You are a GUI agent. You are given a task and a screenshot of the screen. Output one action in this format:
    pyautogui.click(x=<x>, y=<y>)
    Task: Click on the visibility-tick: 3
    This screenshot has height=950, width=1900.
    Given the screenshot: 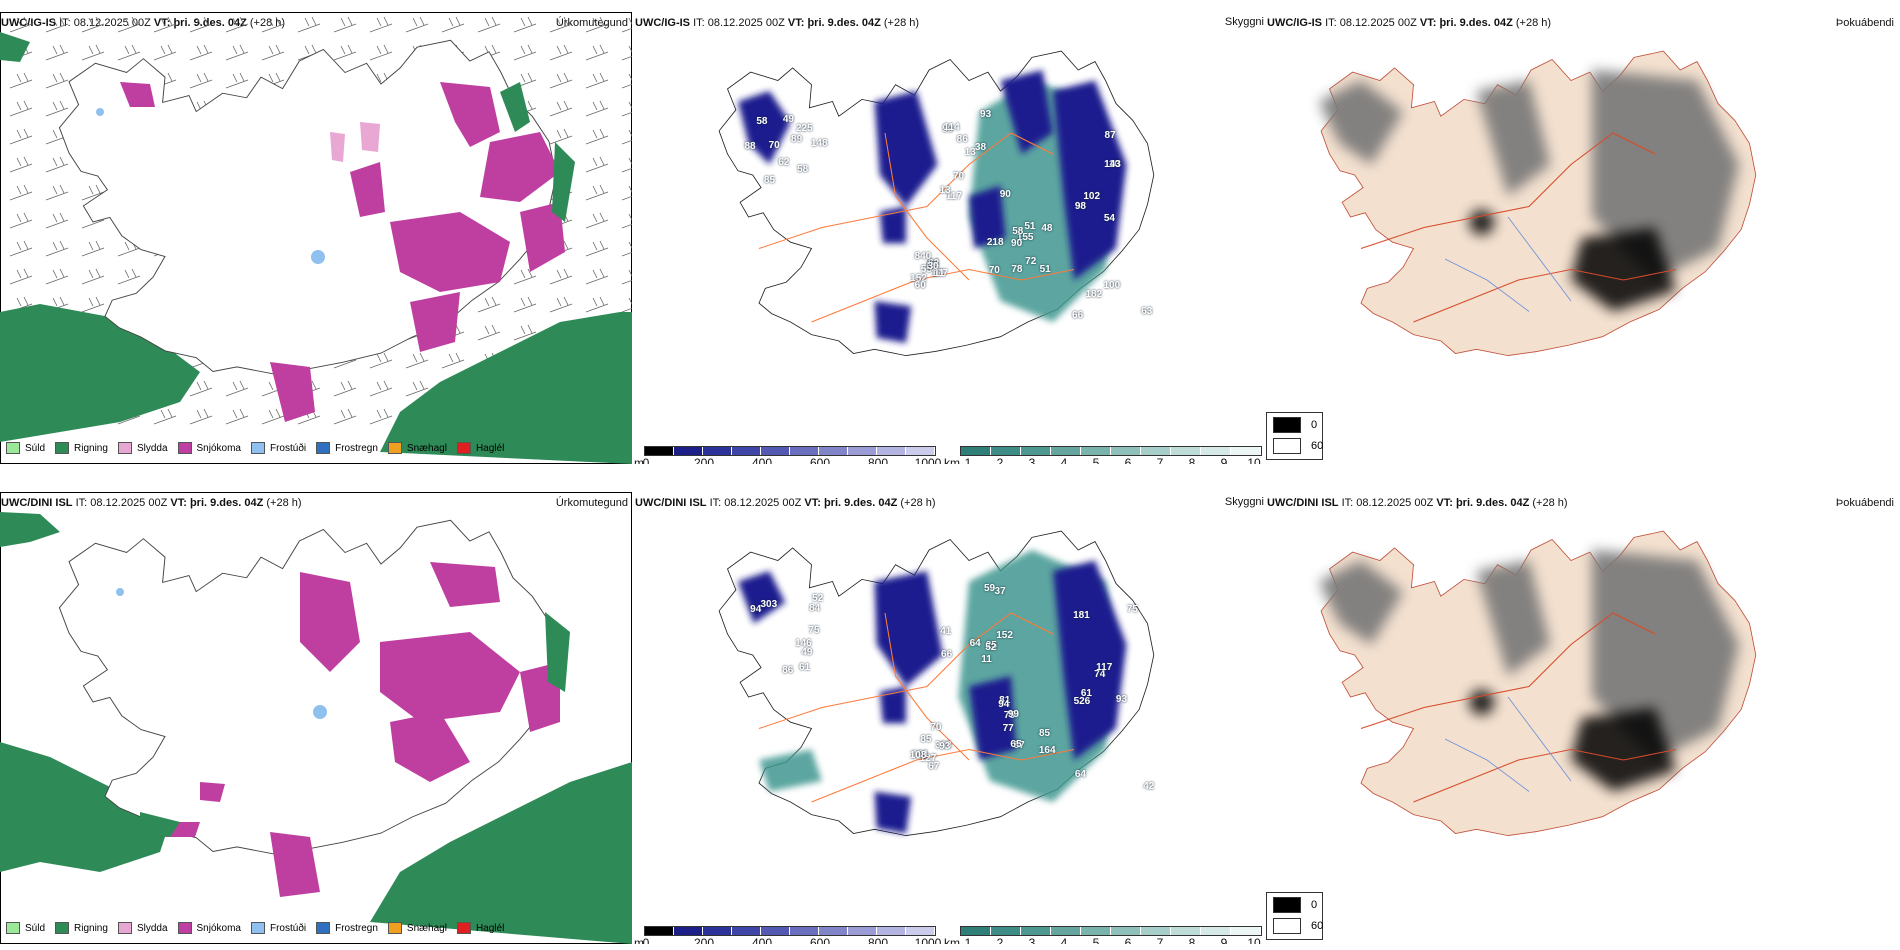 What is the action you would take?
    pyautogui.click(x=1032, y=460)
    